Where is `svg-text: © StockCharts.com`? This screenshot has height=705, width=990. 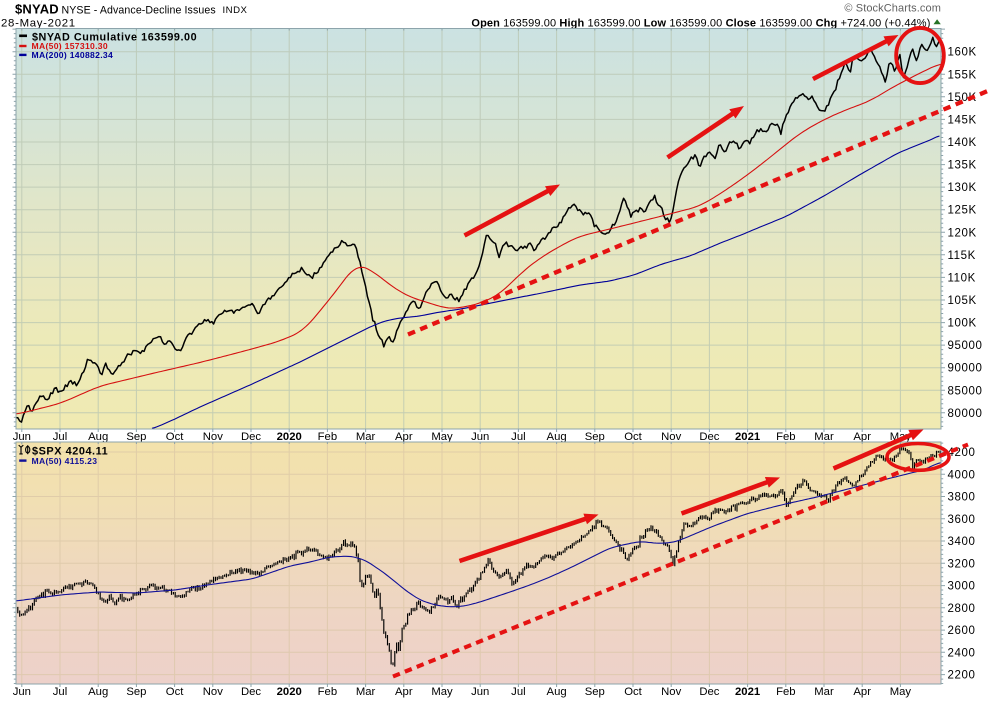 svg-text: © StockCharts.com is located at coordinates (892, 9).